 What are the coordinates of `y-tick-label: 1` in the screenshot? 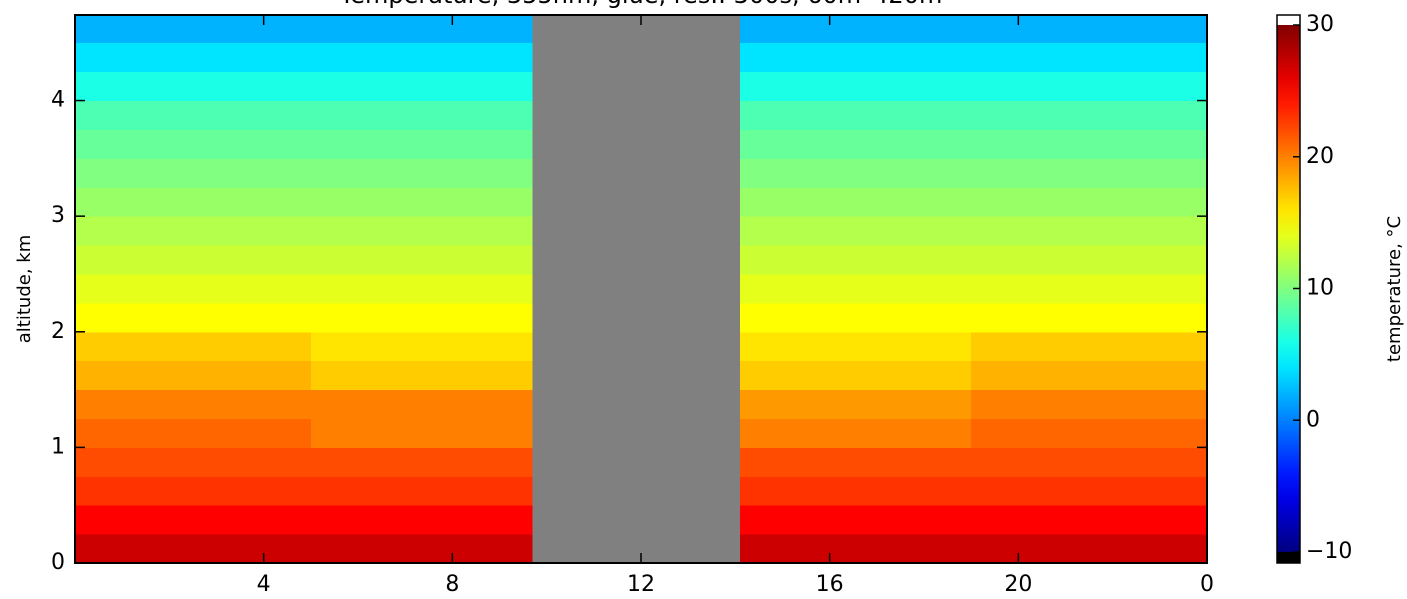 It's located at (58, 446).